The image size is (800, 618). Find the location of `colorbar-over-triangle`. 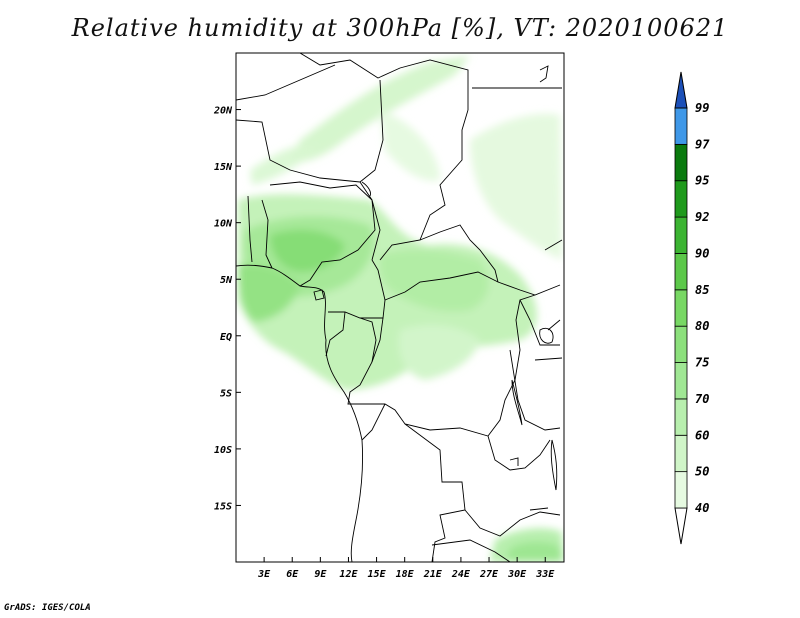

colorbar-over-triangle is located at coordinates (681, 90).